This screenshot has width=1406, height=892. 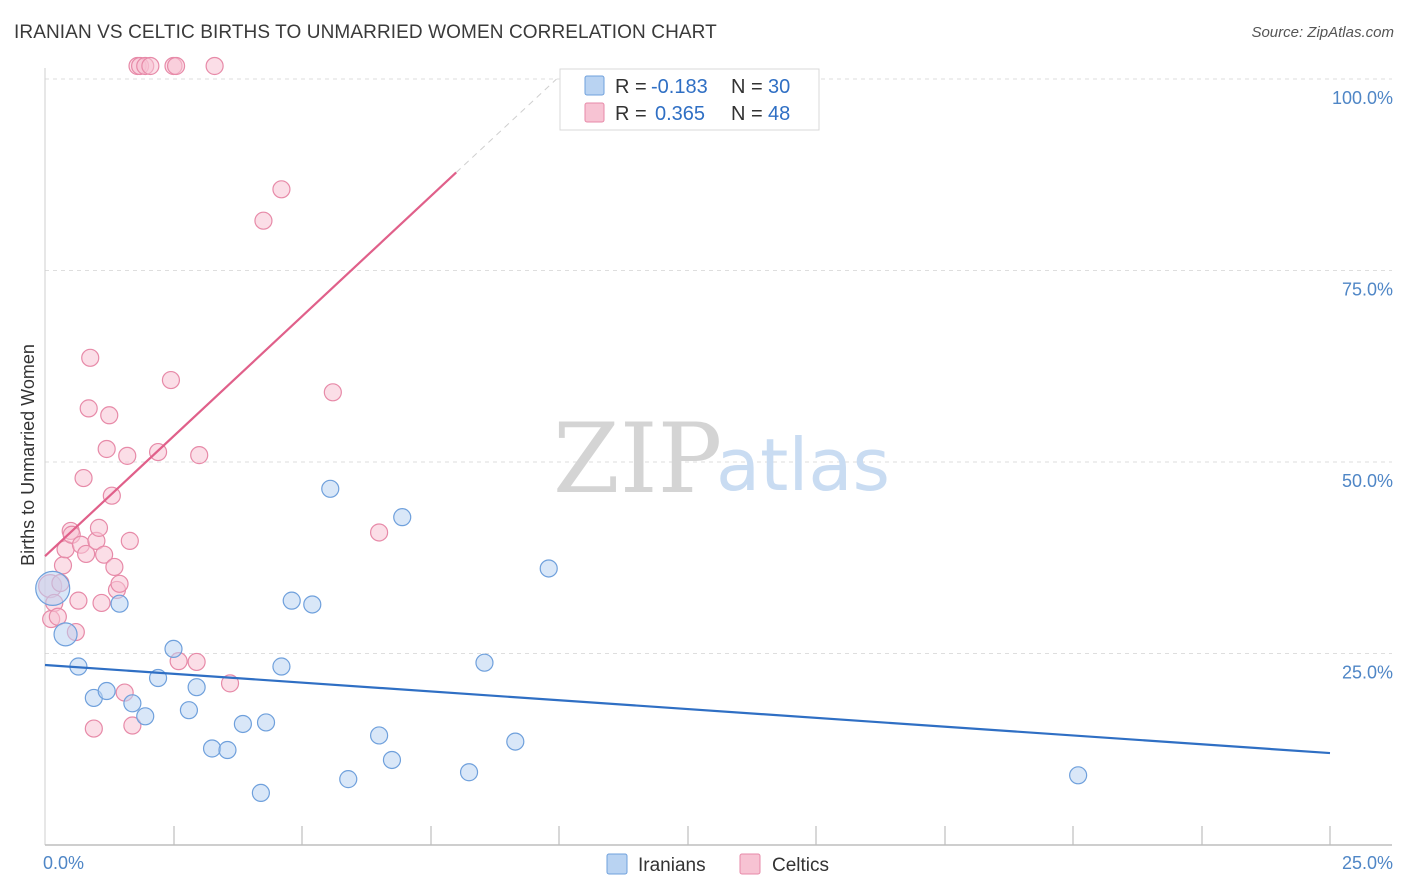 I want to click on watermark-zip: ZIP, so click(x=637, y=459).